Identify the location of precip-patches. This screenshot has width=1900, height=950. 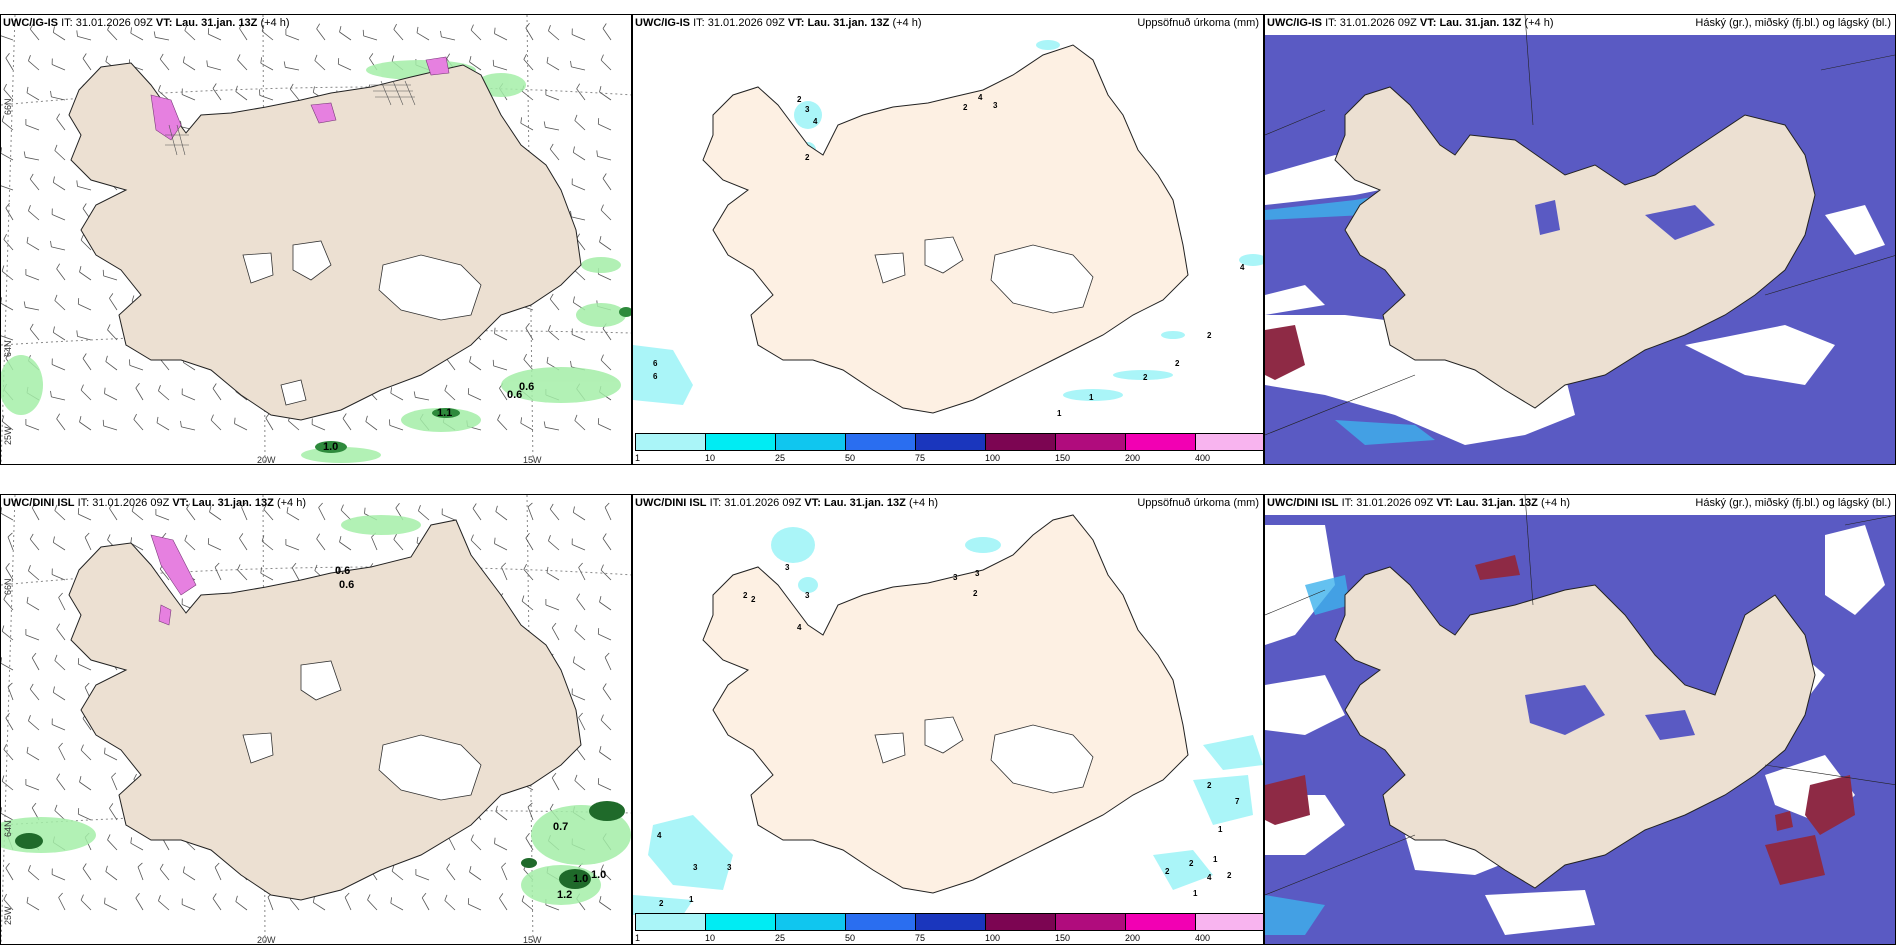
(948, 721).